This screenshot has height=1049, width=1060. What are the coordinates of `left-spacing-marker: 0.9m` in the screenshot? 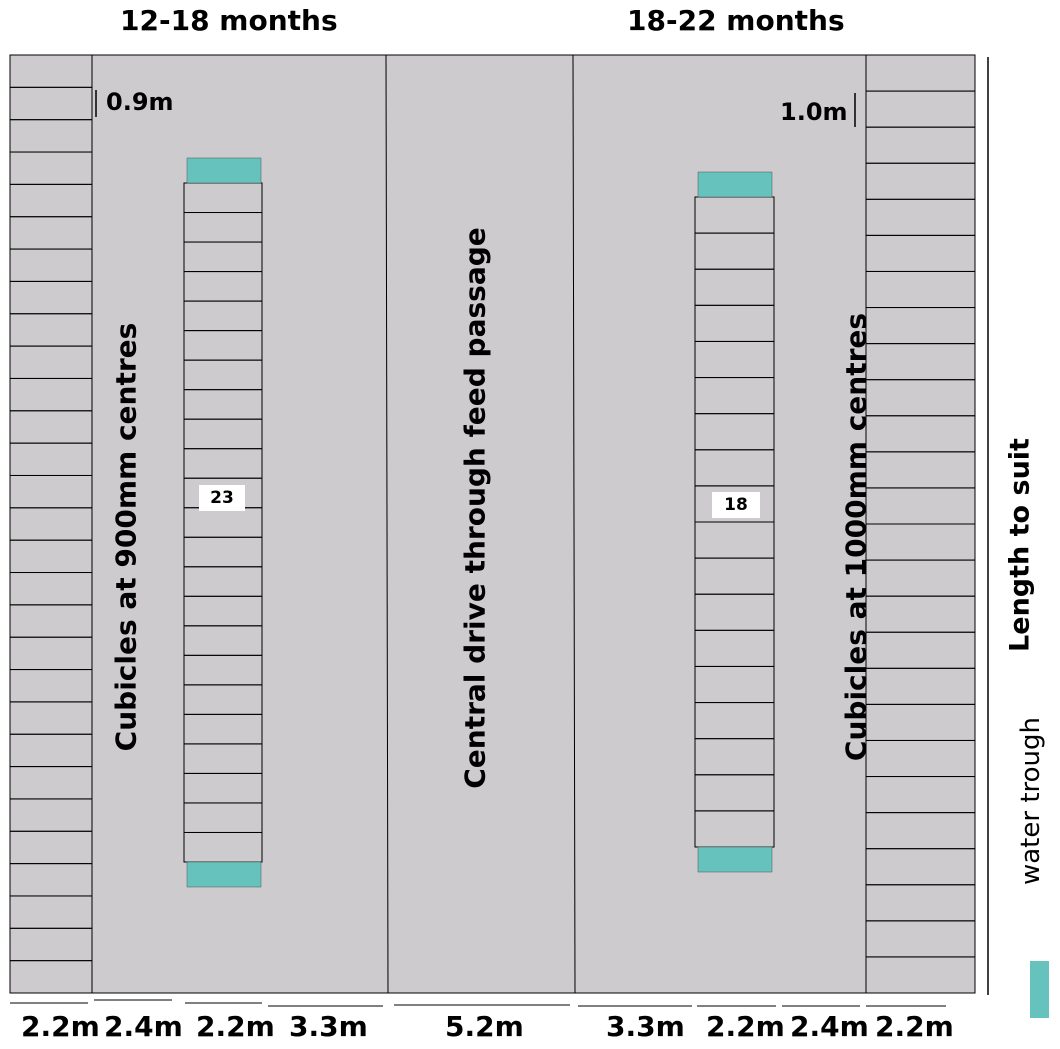 It's located at (140, 102).